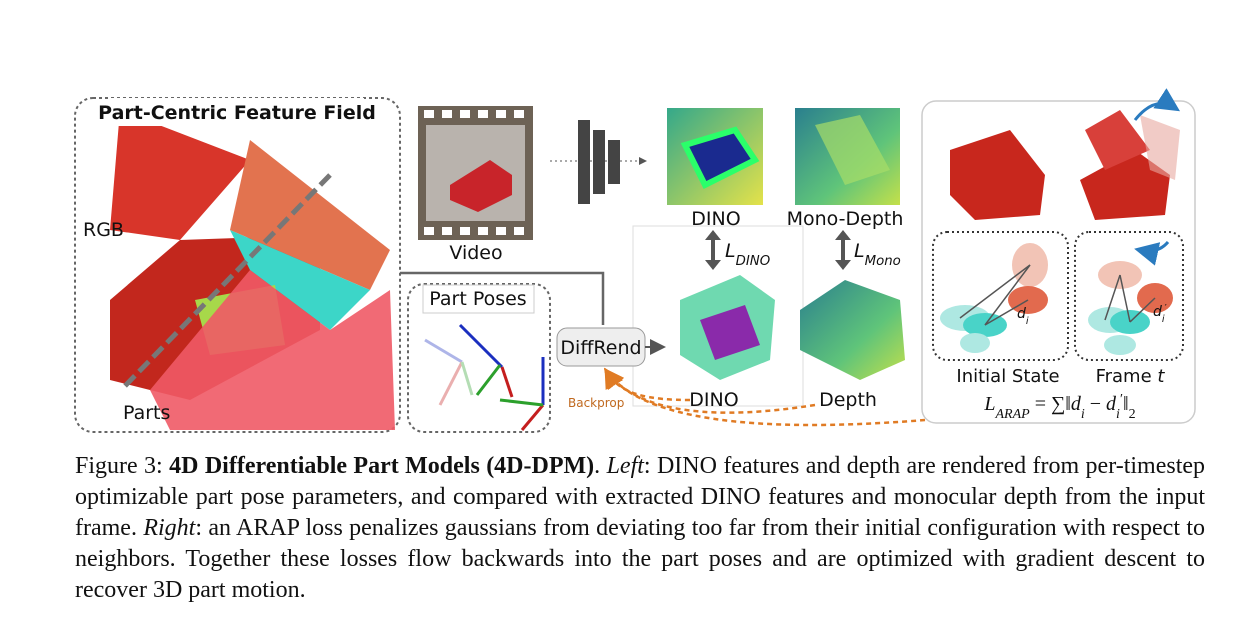  What do you see at coordinates (103, 230) in the screenshot?
I see `rgb-label: RGB` at bounding box center [103, 230].